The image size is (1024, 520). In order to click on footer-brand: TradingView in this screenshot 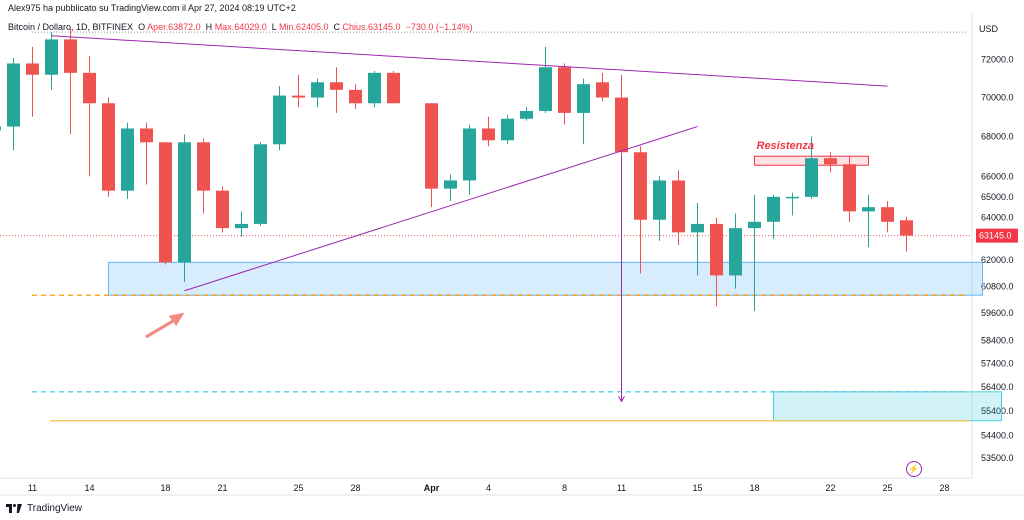, I will do `click(44, 508)`.